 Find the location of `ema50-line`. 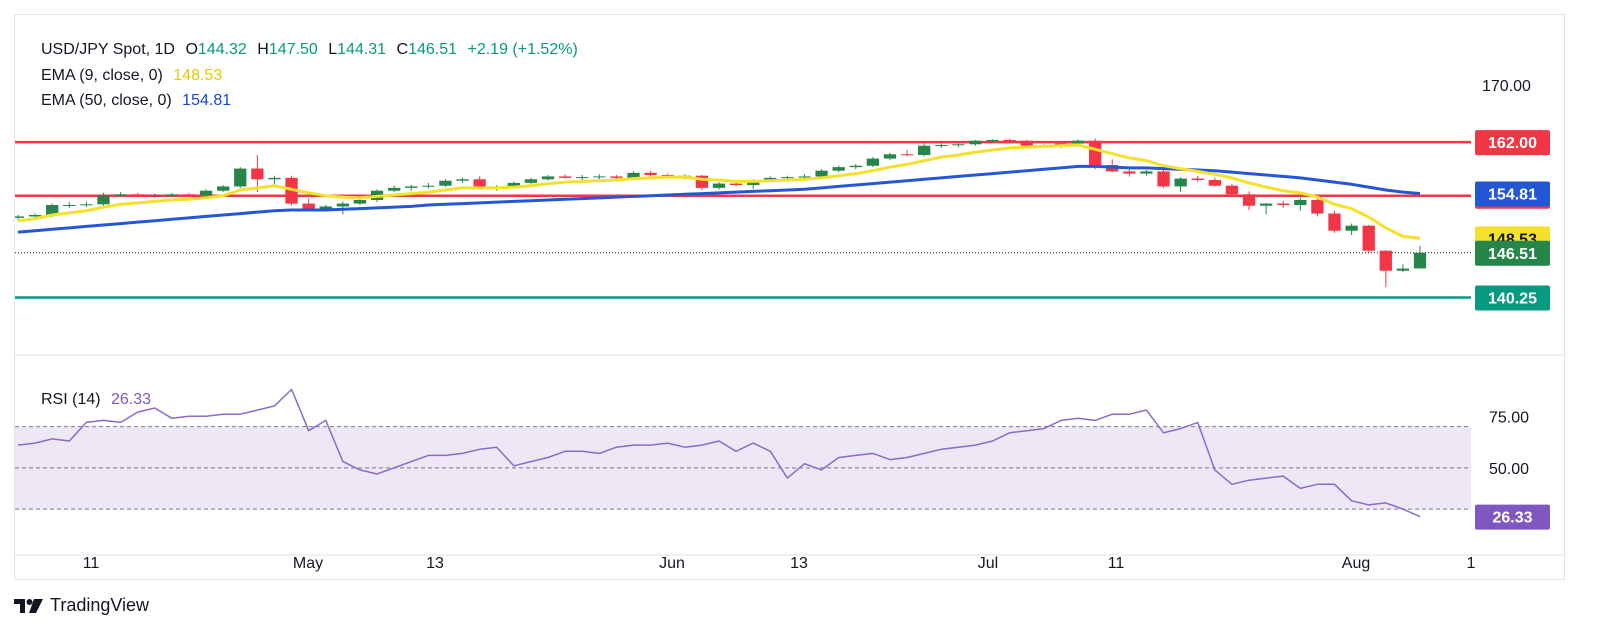

ema50-line is located at coordinates (719, 199).